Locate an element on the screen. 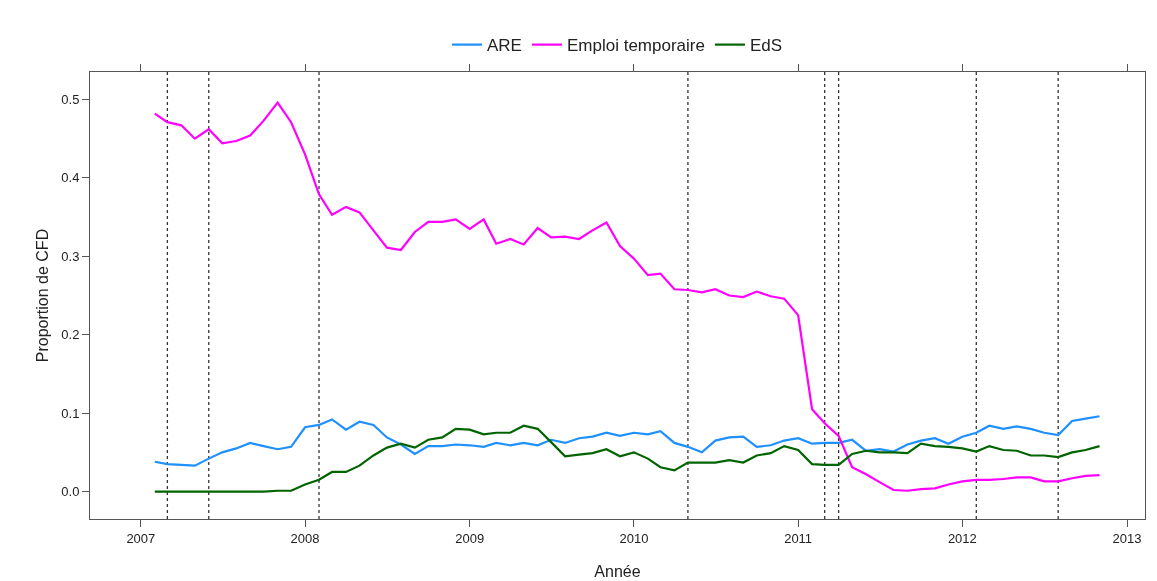  x-tick-label: 2007 is located at coordinates (141, 538).